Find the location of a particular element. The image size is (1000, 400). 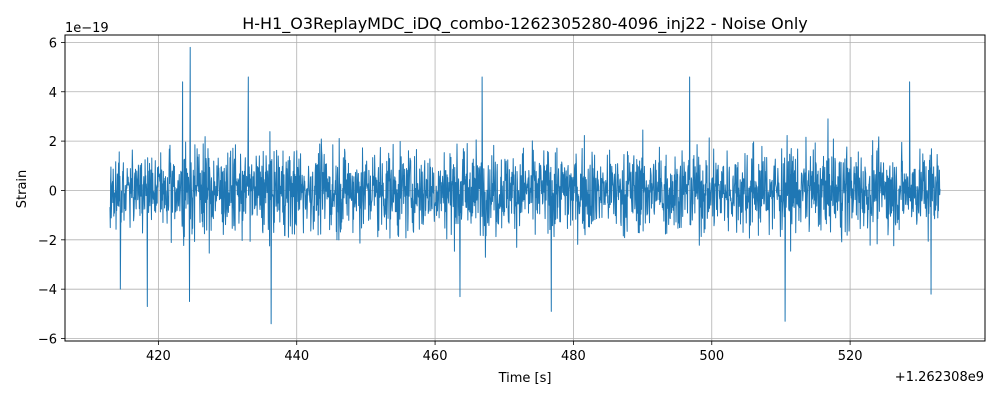

y-tick-label: −4 is located at coordinates (47, 290).